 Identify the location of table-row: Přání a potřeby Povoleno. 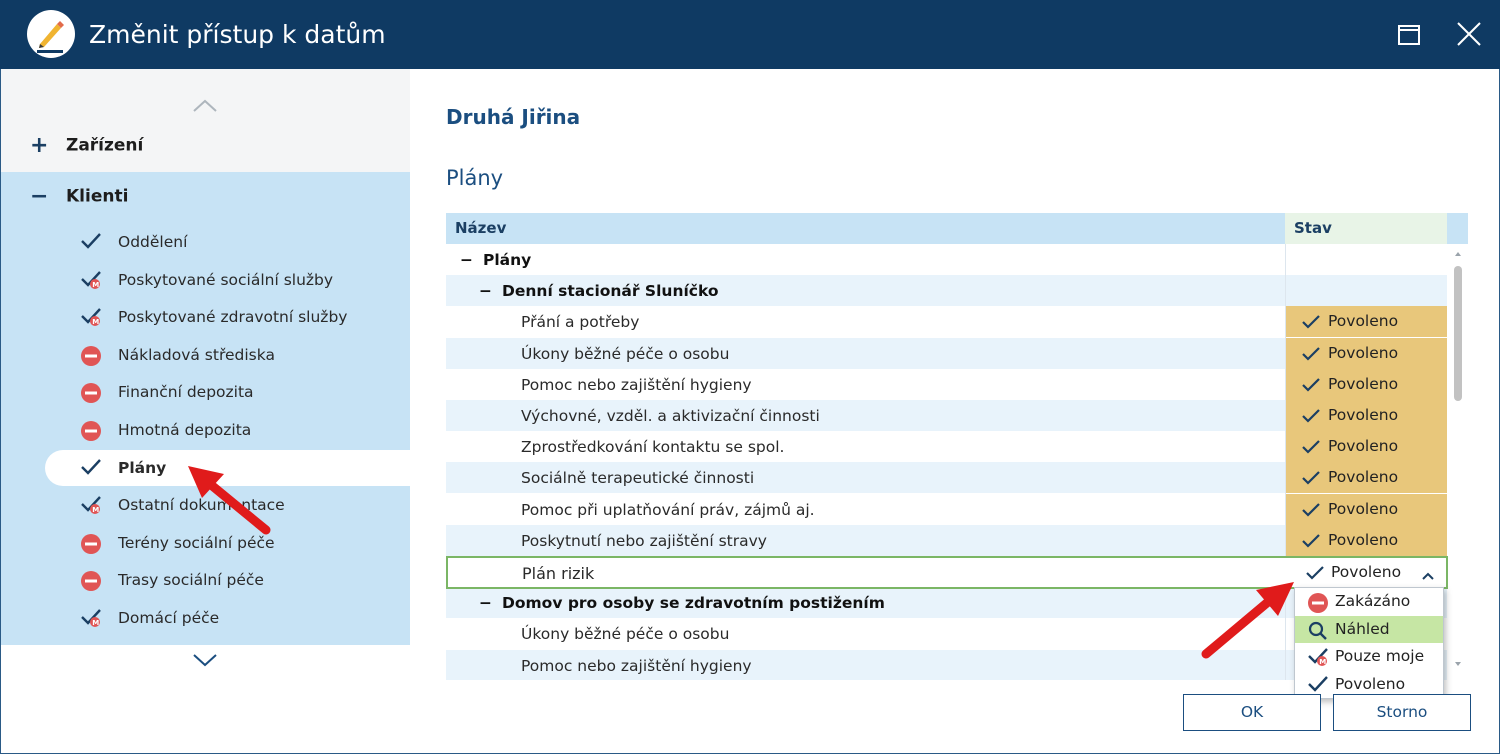
(946, 322).